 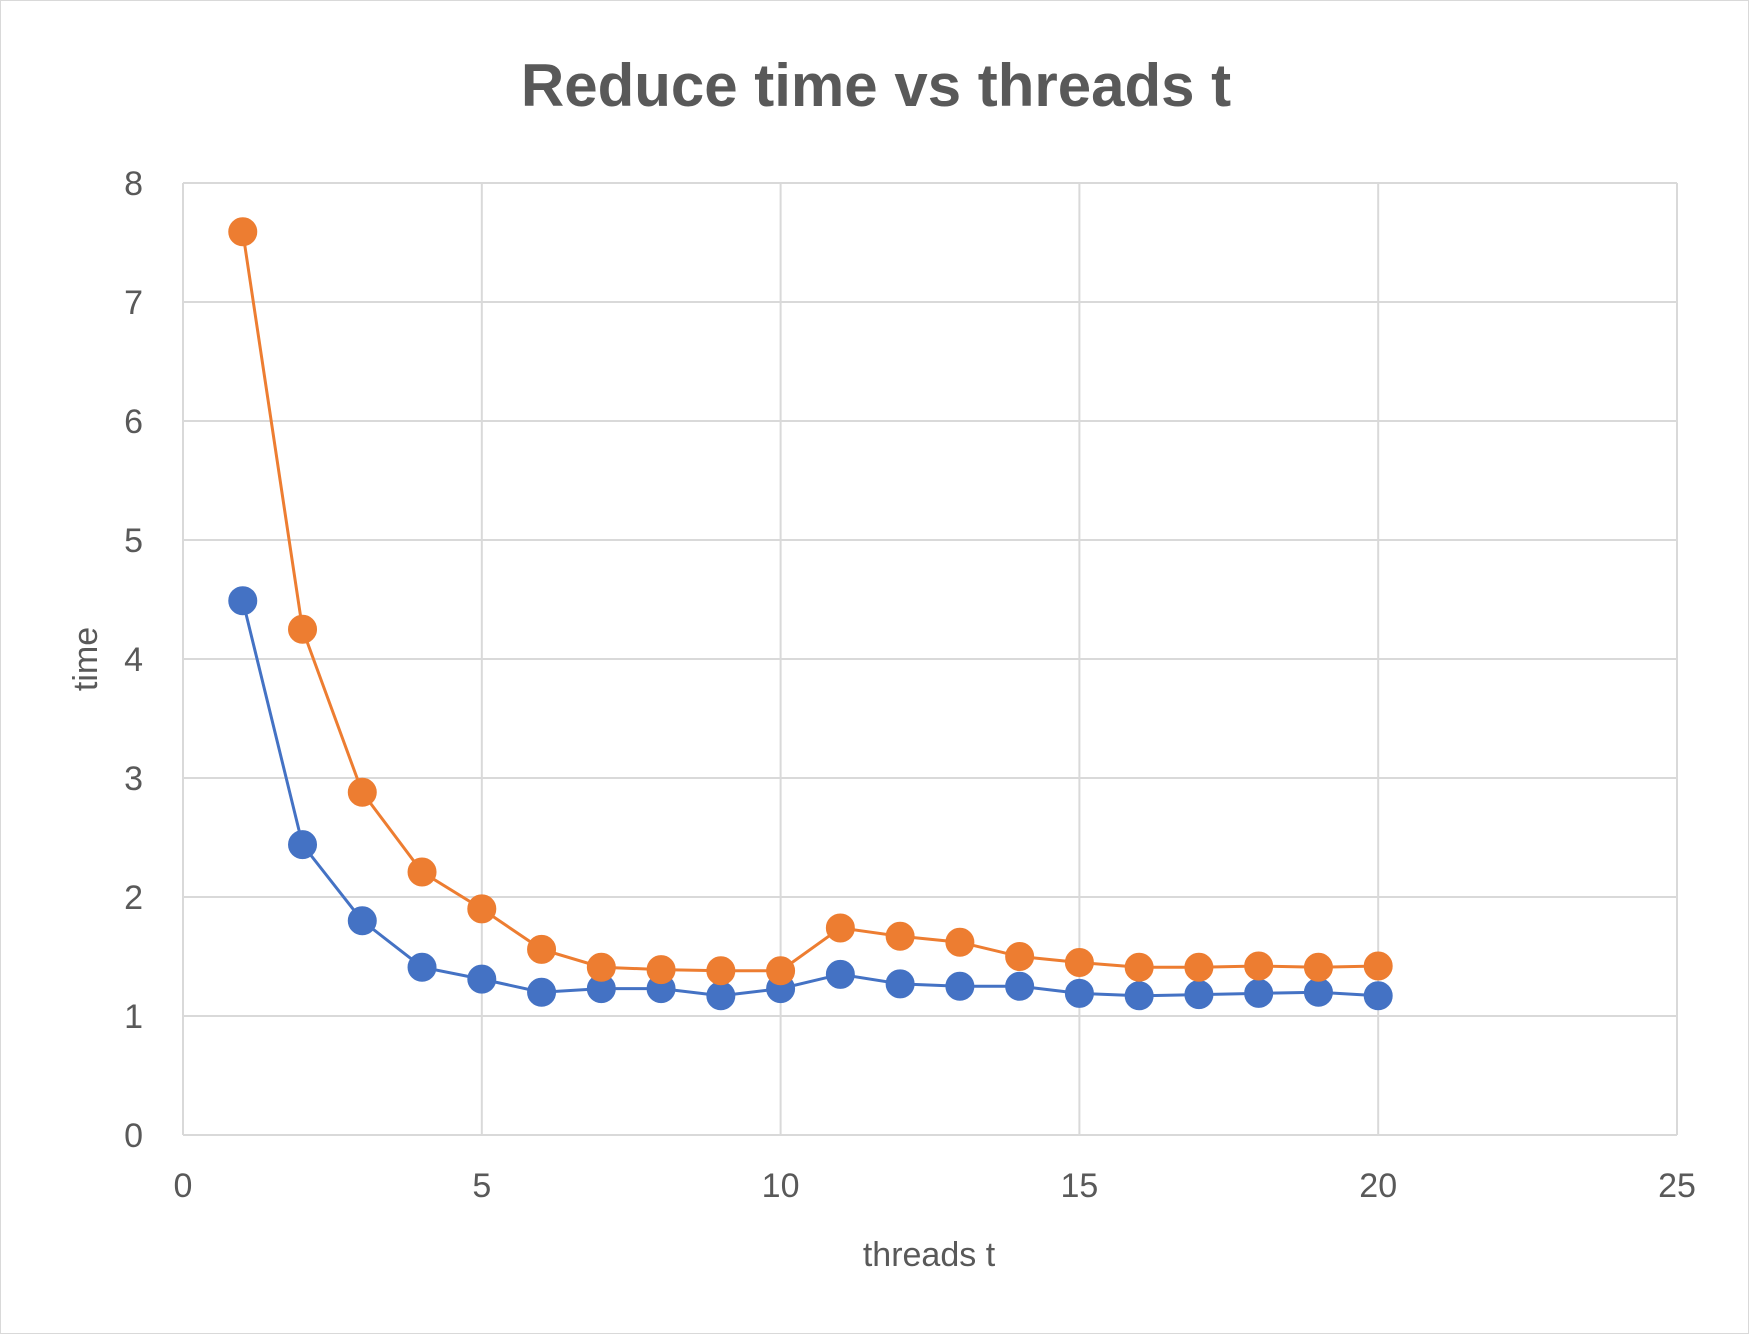 I want to click on x-tick-label: 5, so click(x=481, y=1186).